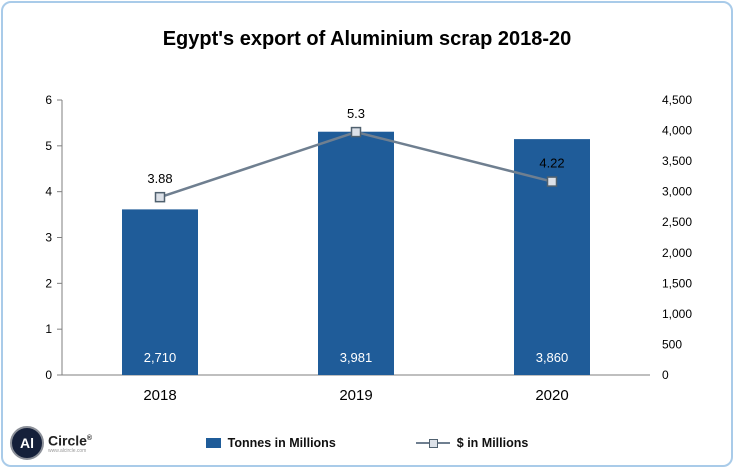 The height and width of the screenshot is (468, 734). What do you see at coordinates (356, 357) in the screenshot?
I see `bar-value-label: 3,981` at bounding box center [356, 357].